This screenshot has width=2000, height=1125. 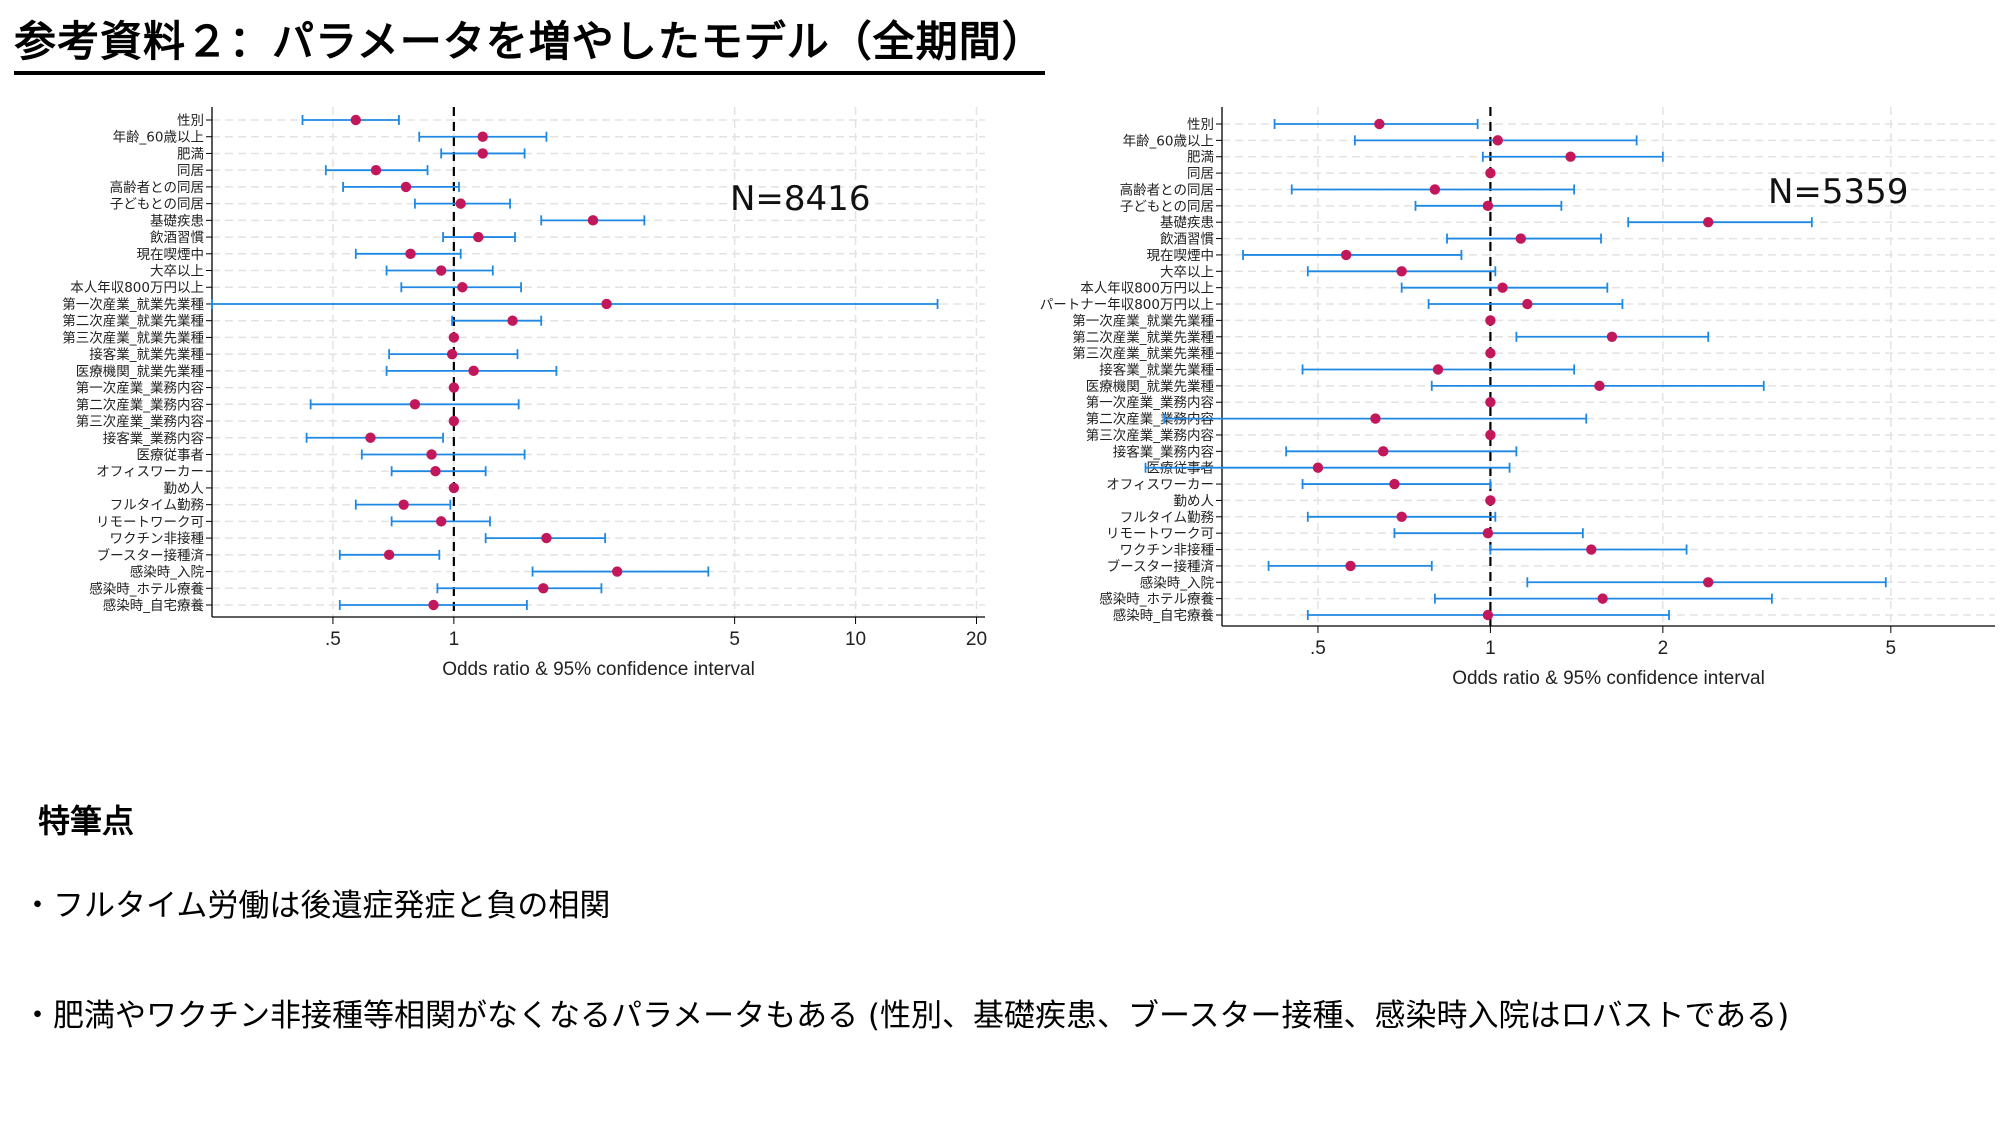 What do you see at coordinates (1150, 386) in the screenshot?
I see `y-tick-label: 医療機関_就業先業種` at bounding box center [1150, 386].